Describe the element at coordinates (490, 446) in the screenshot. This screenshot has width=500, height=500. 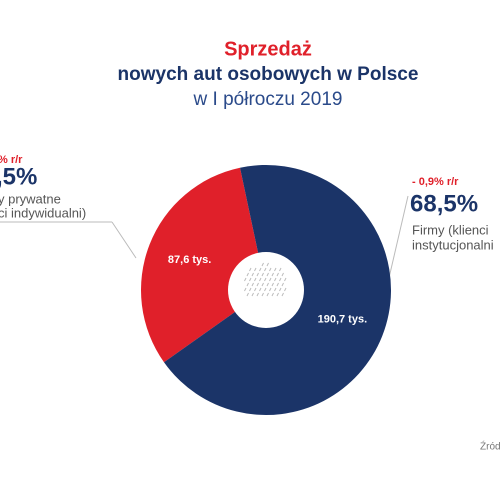
I see `source: Źród` at that location.